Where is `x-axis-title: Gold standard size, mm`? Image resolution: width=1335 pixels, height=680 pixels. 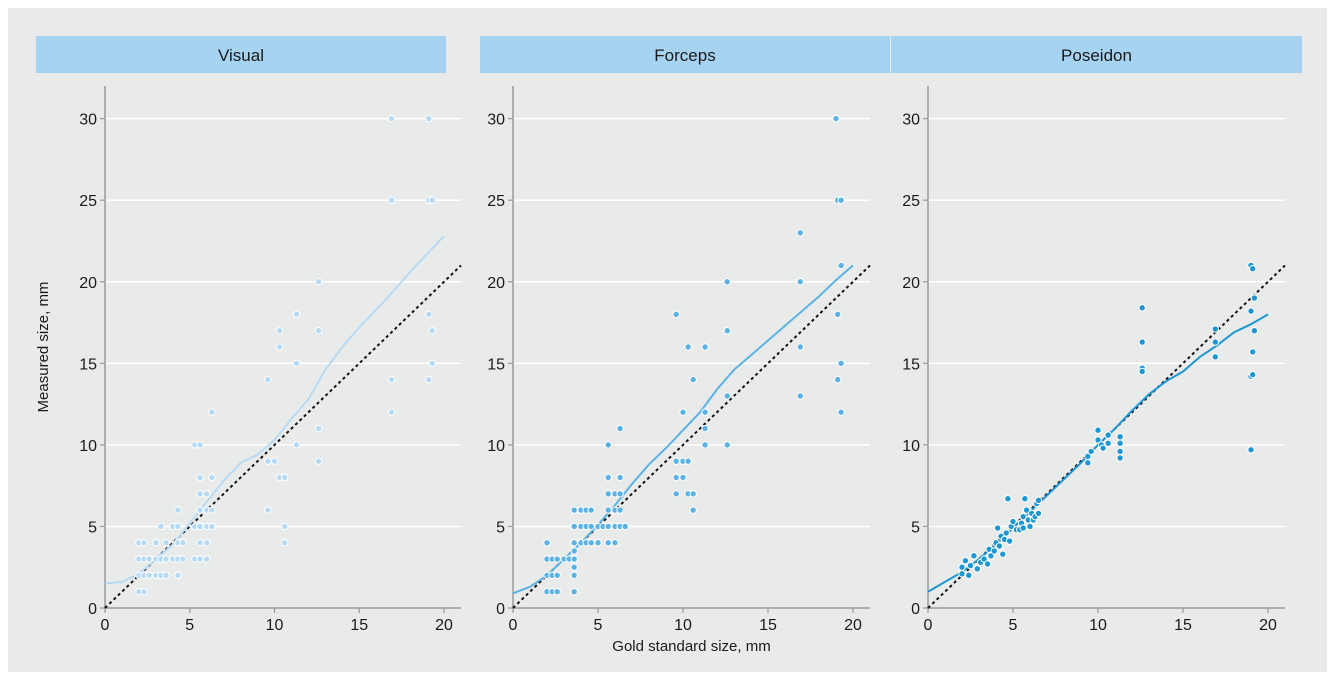 x-axis-title: Gold standard size, mm is located at coordinates (691, 646).